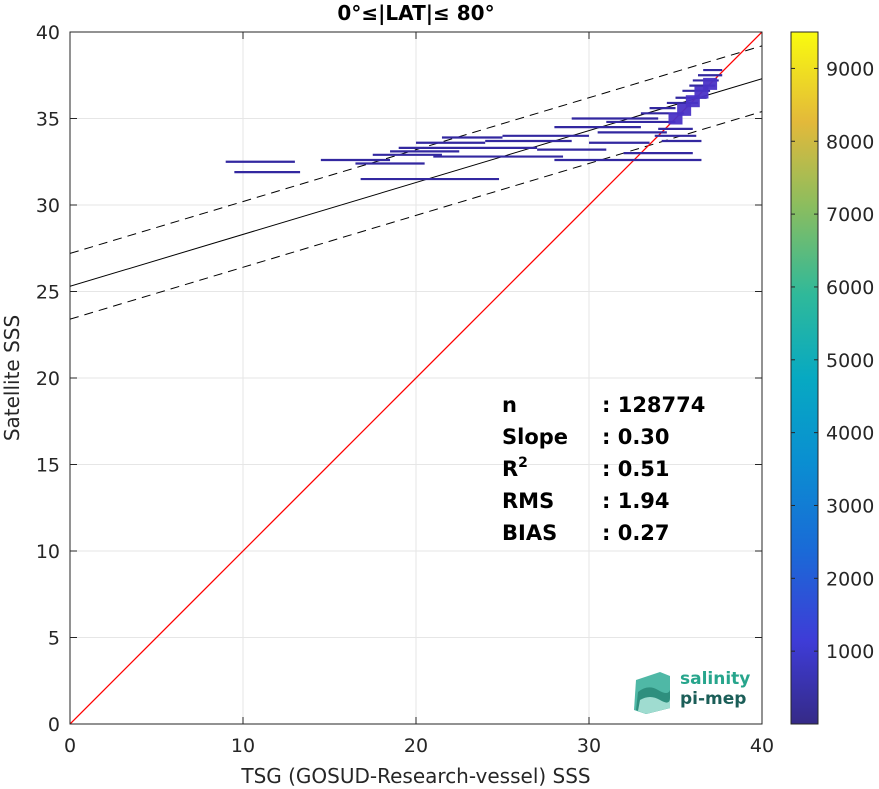 This screenshot has width=879, height=789. What do you see at coordinates (416, 746) in the screenshot?
I see `x-tick-label: 20` at bounding box center [416, 746].